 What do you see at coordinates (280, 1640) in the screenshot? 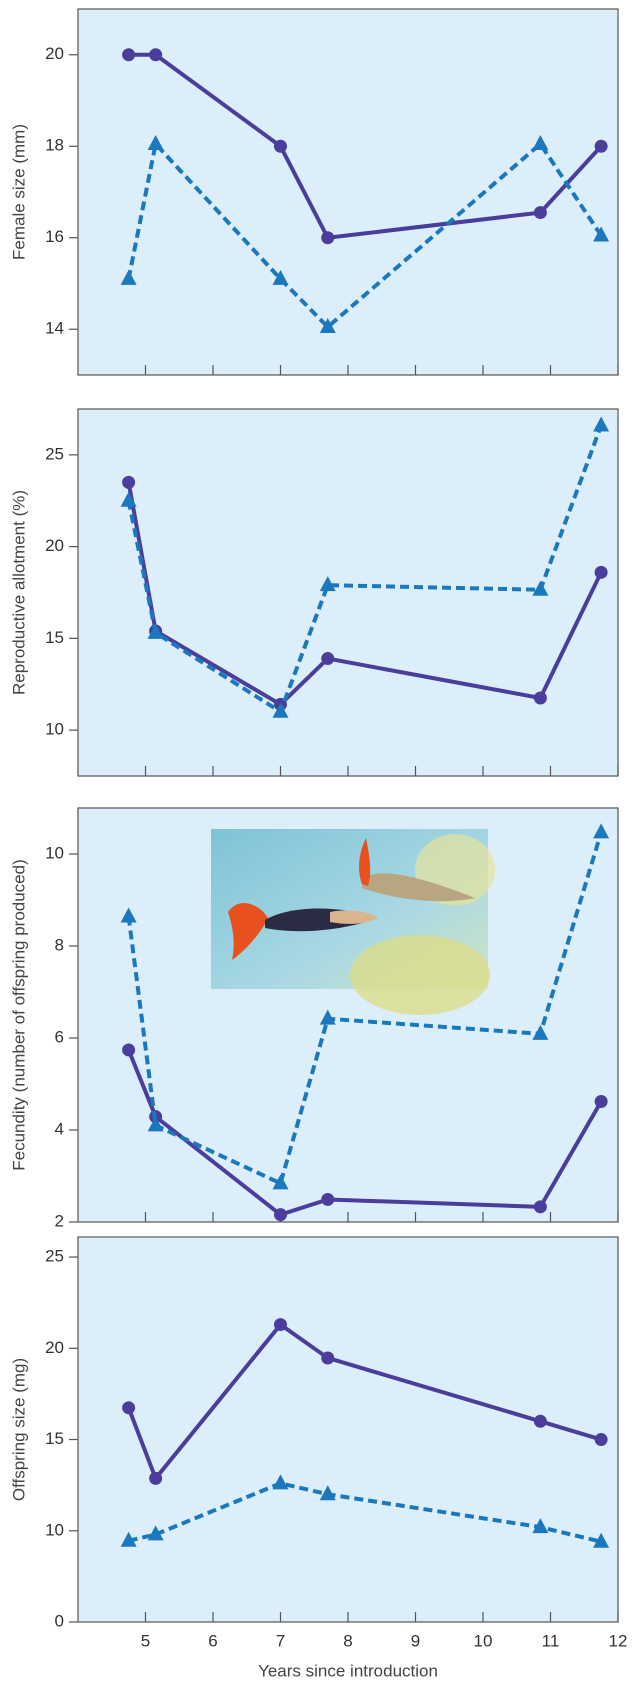
I see `x-tick-label: 7` at bounding box center [280, 1640].